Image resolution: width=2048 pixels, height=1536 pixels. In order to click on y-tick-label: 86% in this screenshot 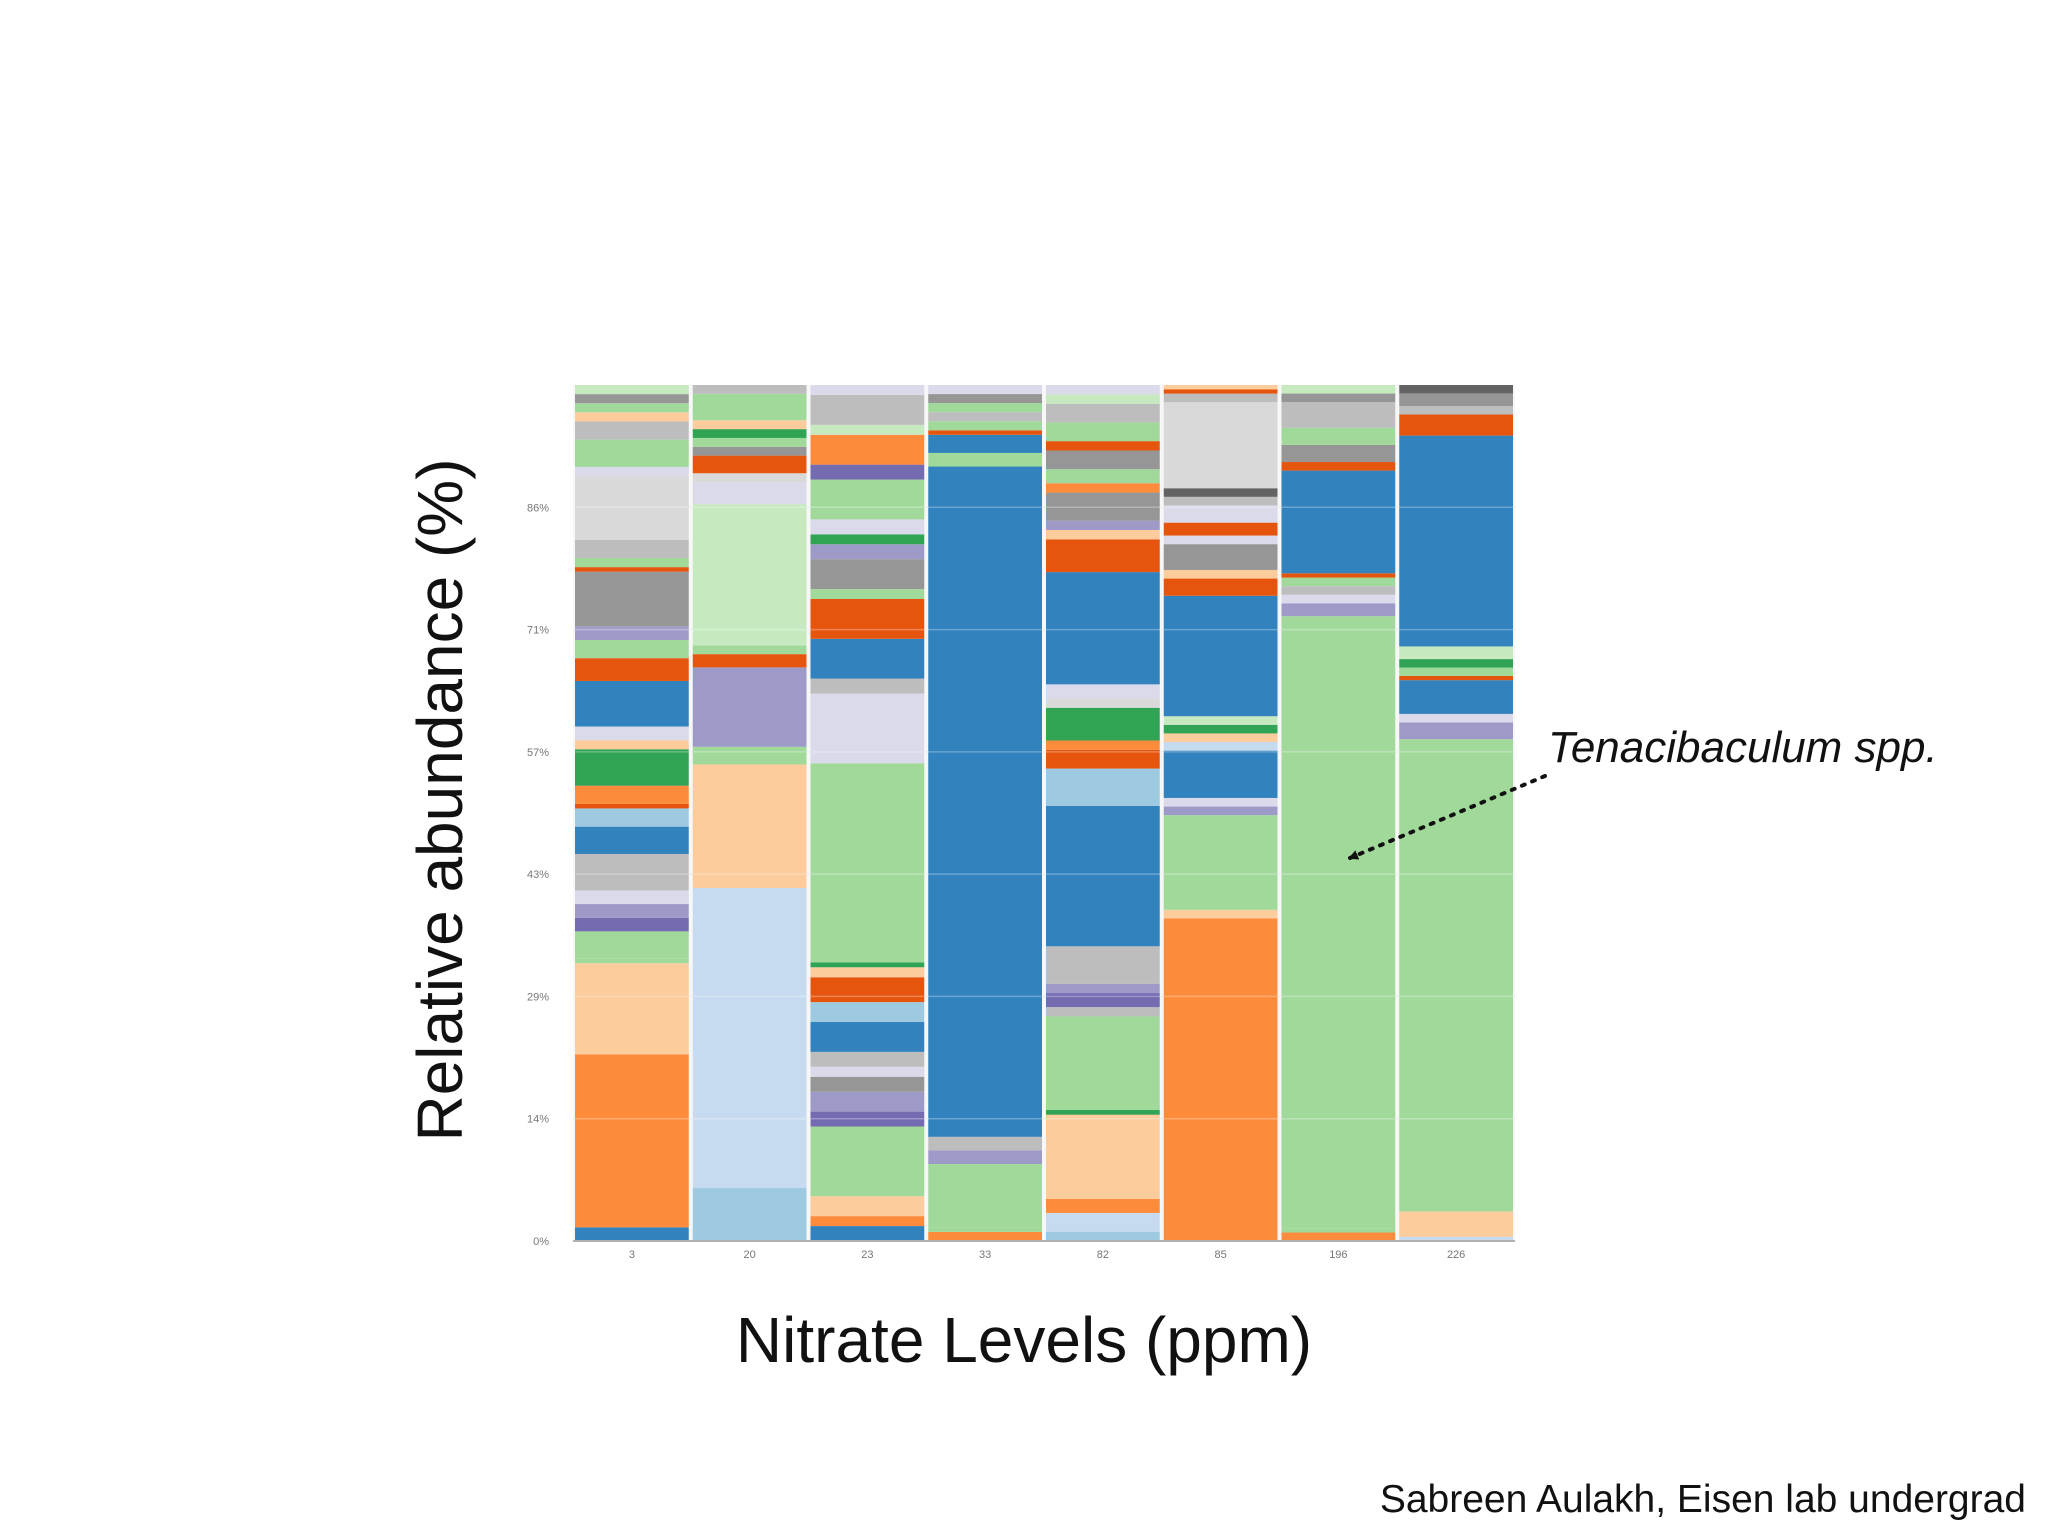, I will do `click(538, 508)`.